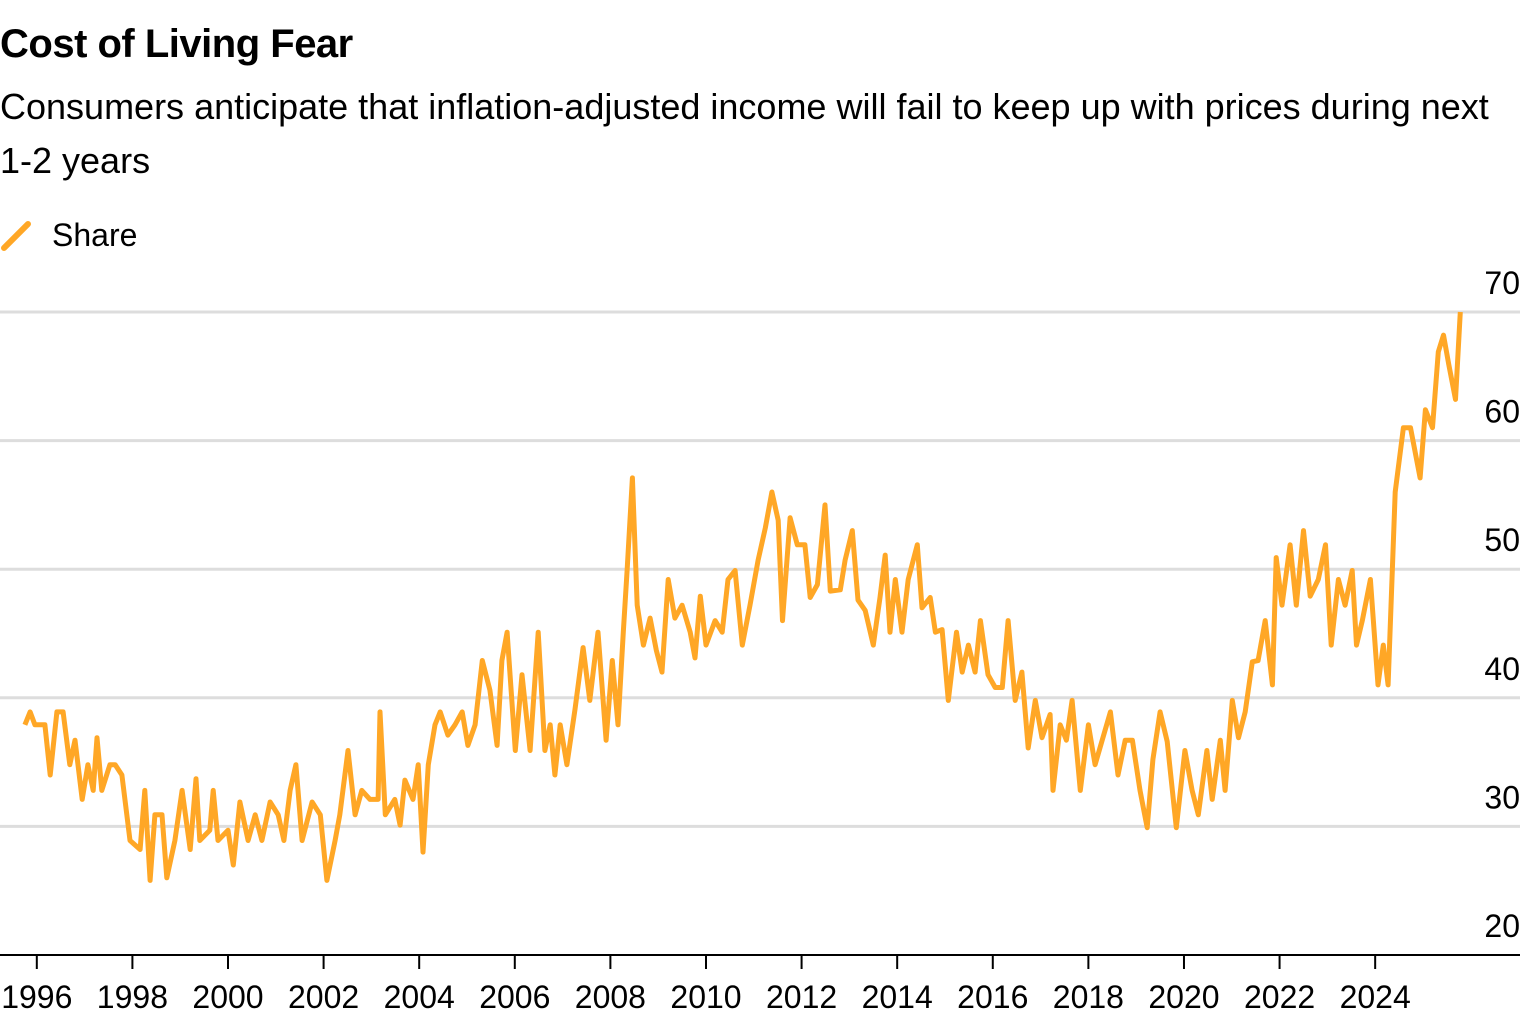 The image size is (1536, 1024). What do you see at coordinates (1502, 283) in the screenshot?
I see `y-tick-label: 70` at bounding box center [1502, 283].